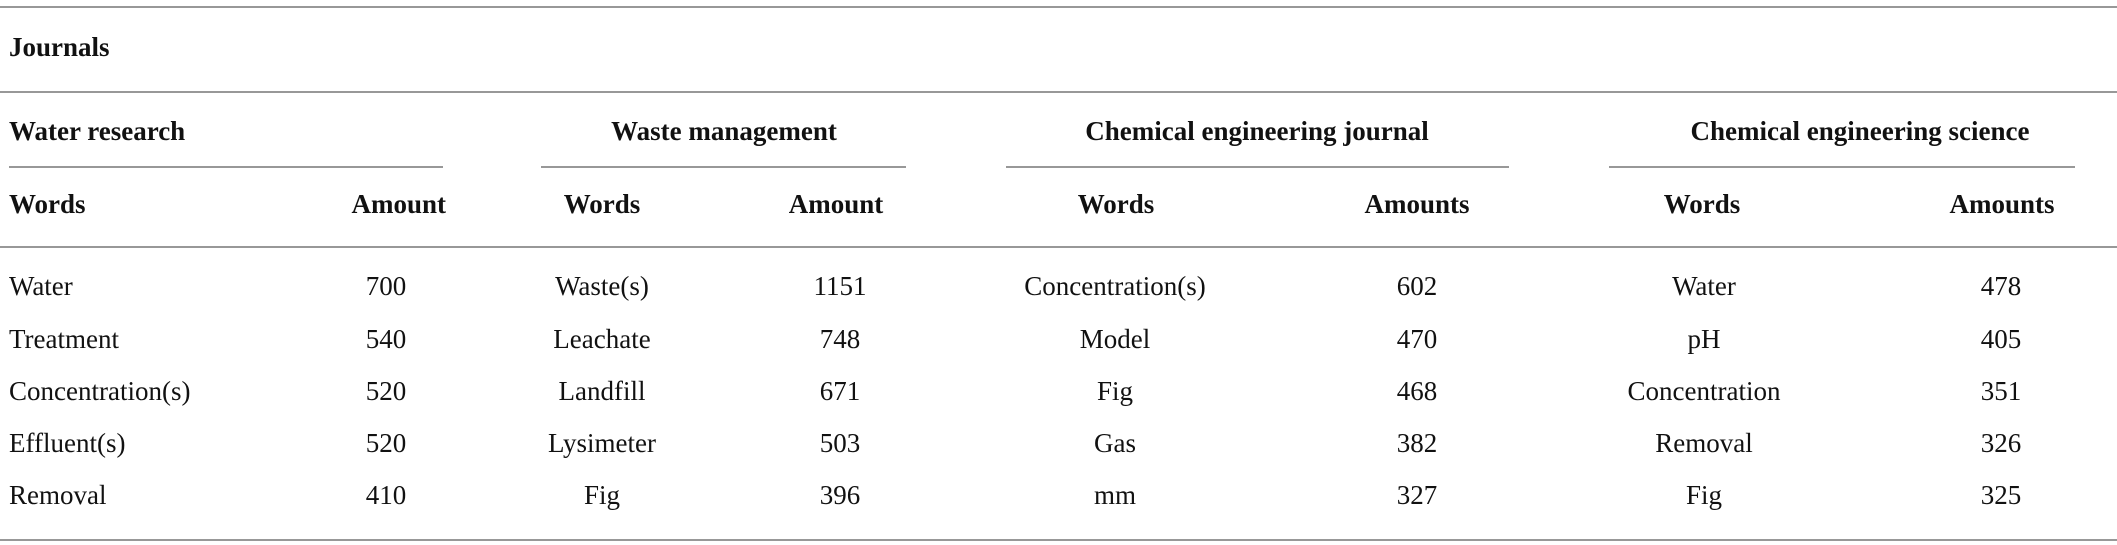 The height and width of the screenshot is (545, 2117). What do you see at coordinates (1417, 286) in the screenshot?
I see `amount-cell: 602` at bounding box center [1417, 286].